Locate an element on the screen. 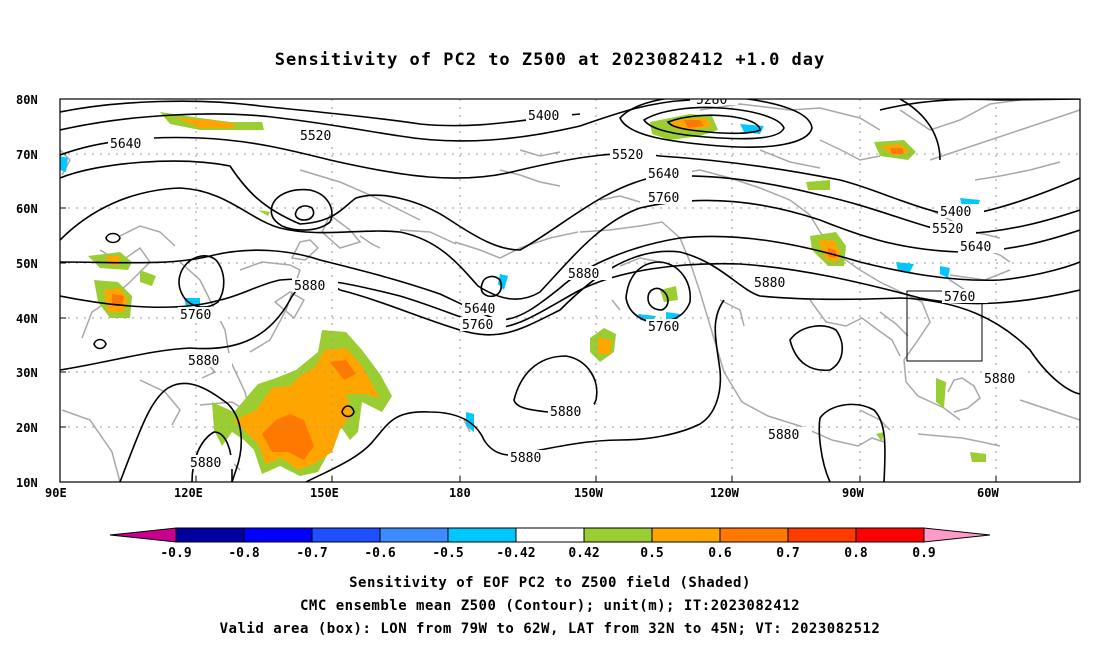 The height and width of the screenshot is (650, 1100). lon-label: 180 is located at coordinates (460, 493).